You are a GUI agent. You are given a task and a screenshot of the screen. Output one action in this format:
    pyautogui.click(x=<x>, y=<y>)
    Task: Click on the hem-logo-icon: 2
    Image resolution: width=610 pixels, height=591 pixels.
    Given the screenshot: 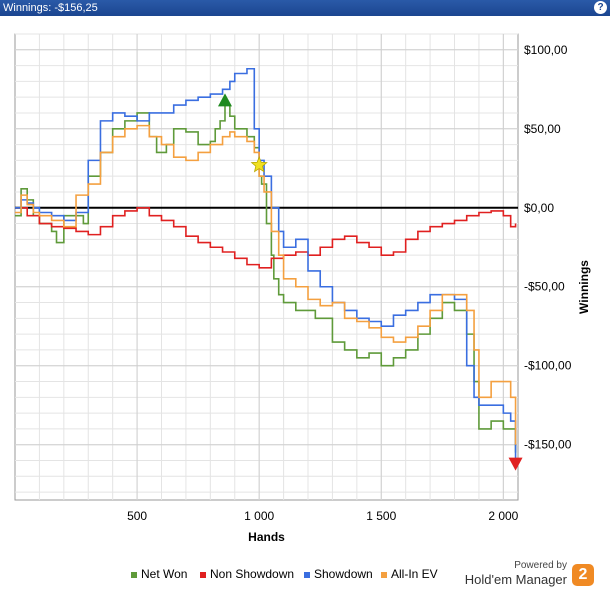 What is the action you would take?
    pyautogui.click(x=583, y=575)
    